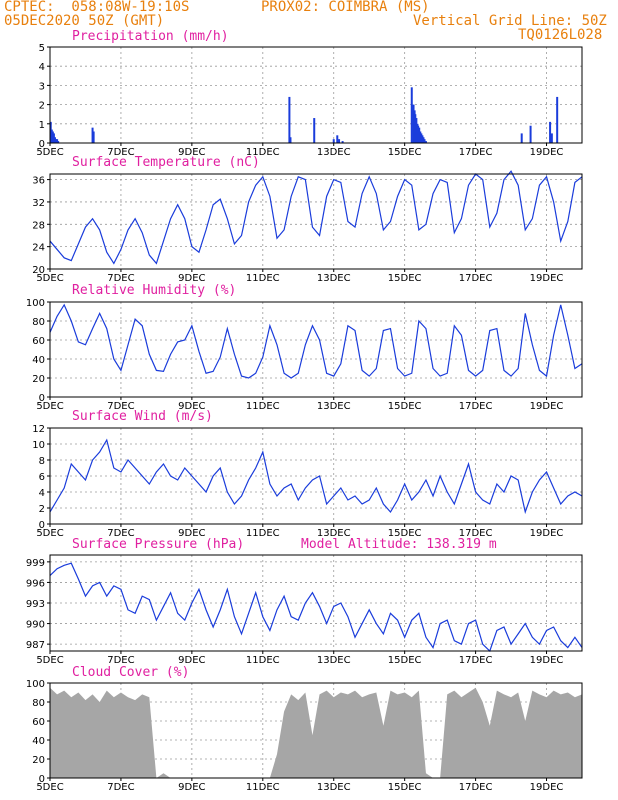  I want to click on y-tick-label: 24, so click(38, 248).